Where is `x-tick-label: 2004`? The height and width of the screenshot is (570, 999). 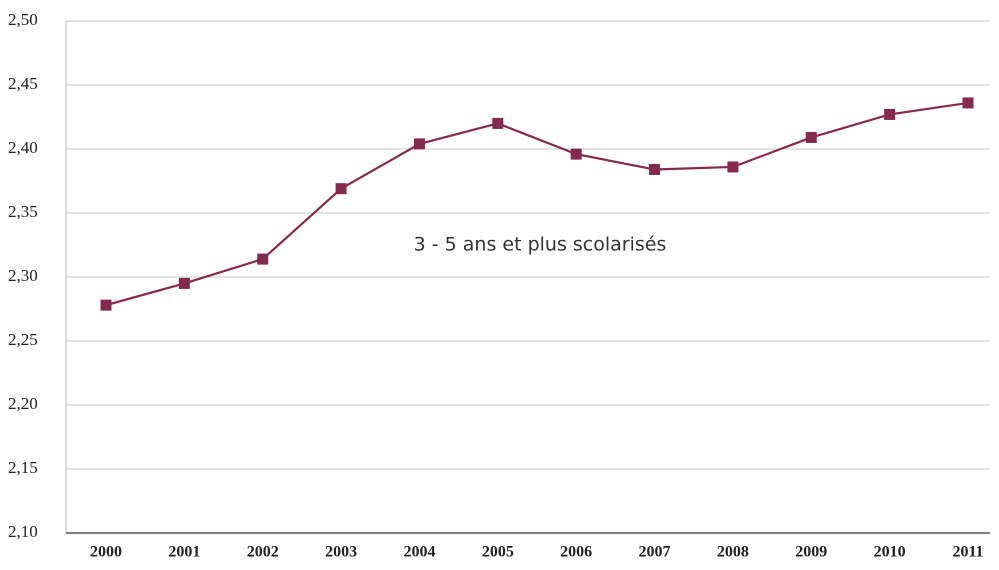
x-tick-label: 2004 is located at coordinates (419, 552).